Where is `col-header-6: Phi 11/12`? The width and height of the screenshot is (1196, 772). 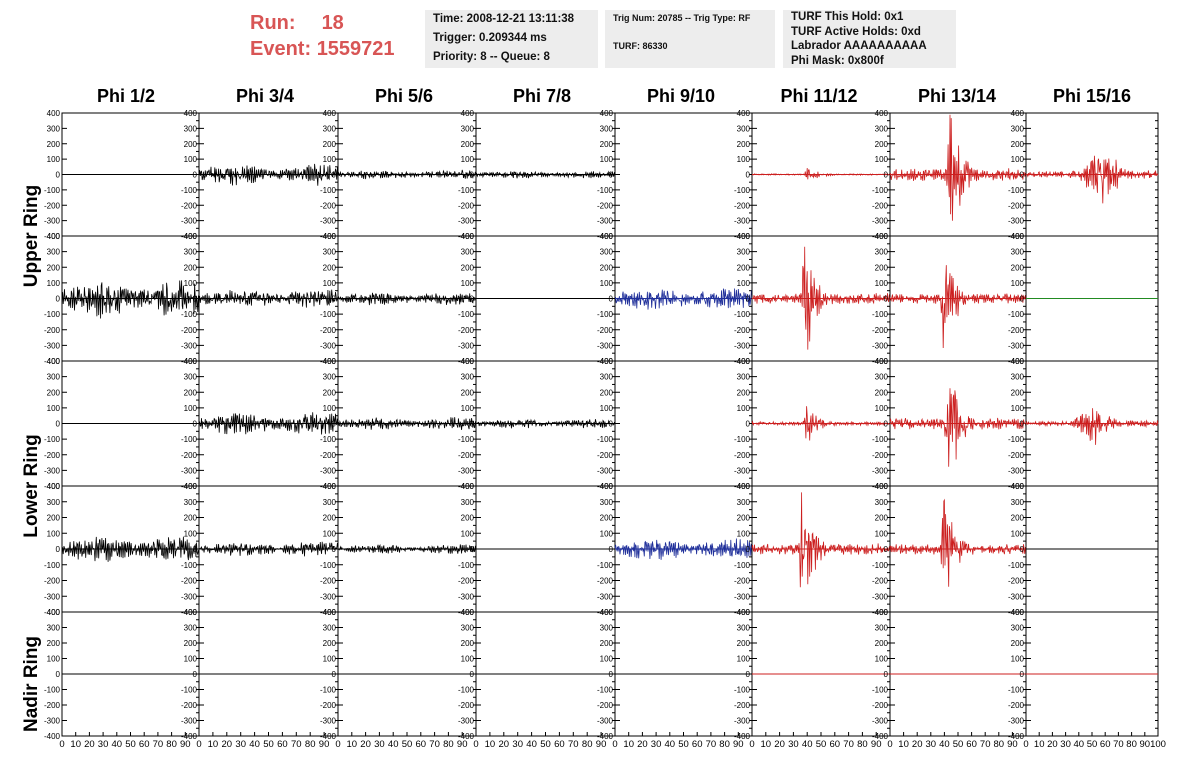
col-header-6: Phi 11/12 is located at coordinates (819, 96).